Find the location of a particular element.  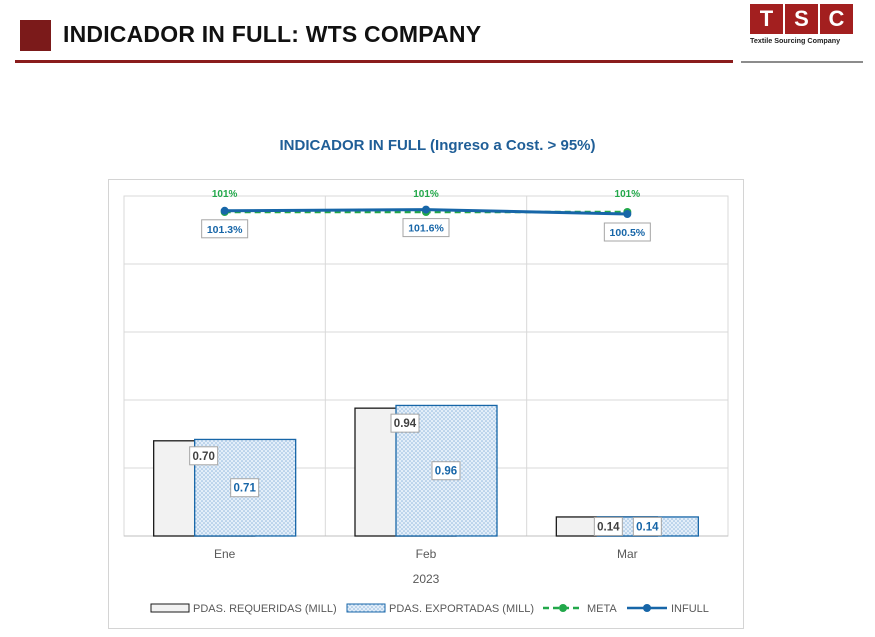

infull-data-label: 100.5% is located at coordinates (628, 233).